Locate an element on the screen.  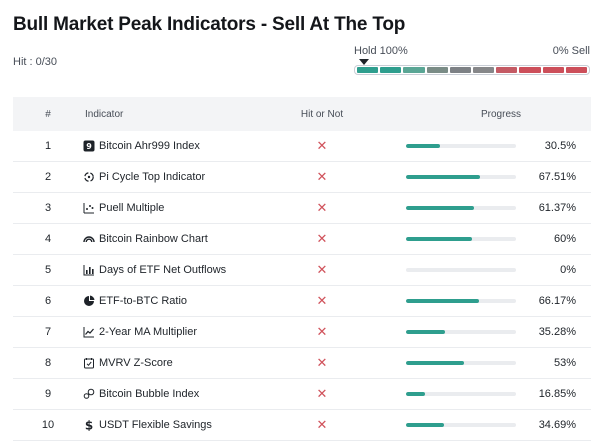
row-number: 8 is located at coordinates (48, 363).